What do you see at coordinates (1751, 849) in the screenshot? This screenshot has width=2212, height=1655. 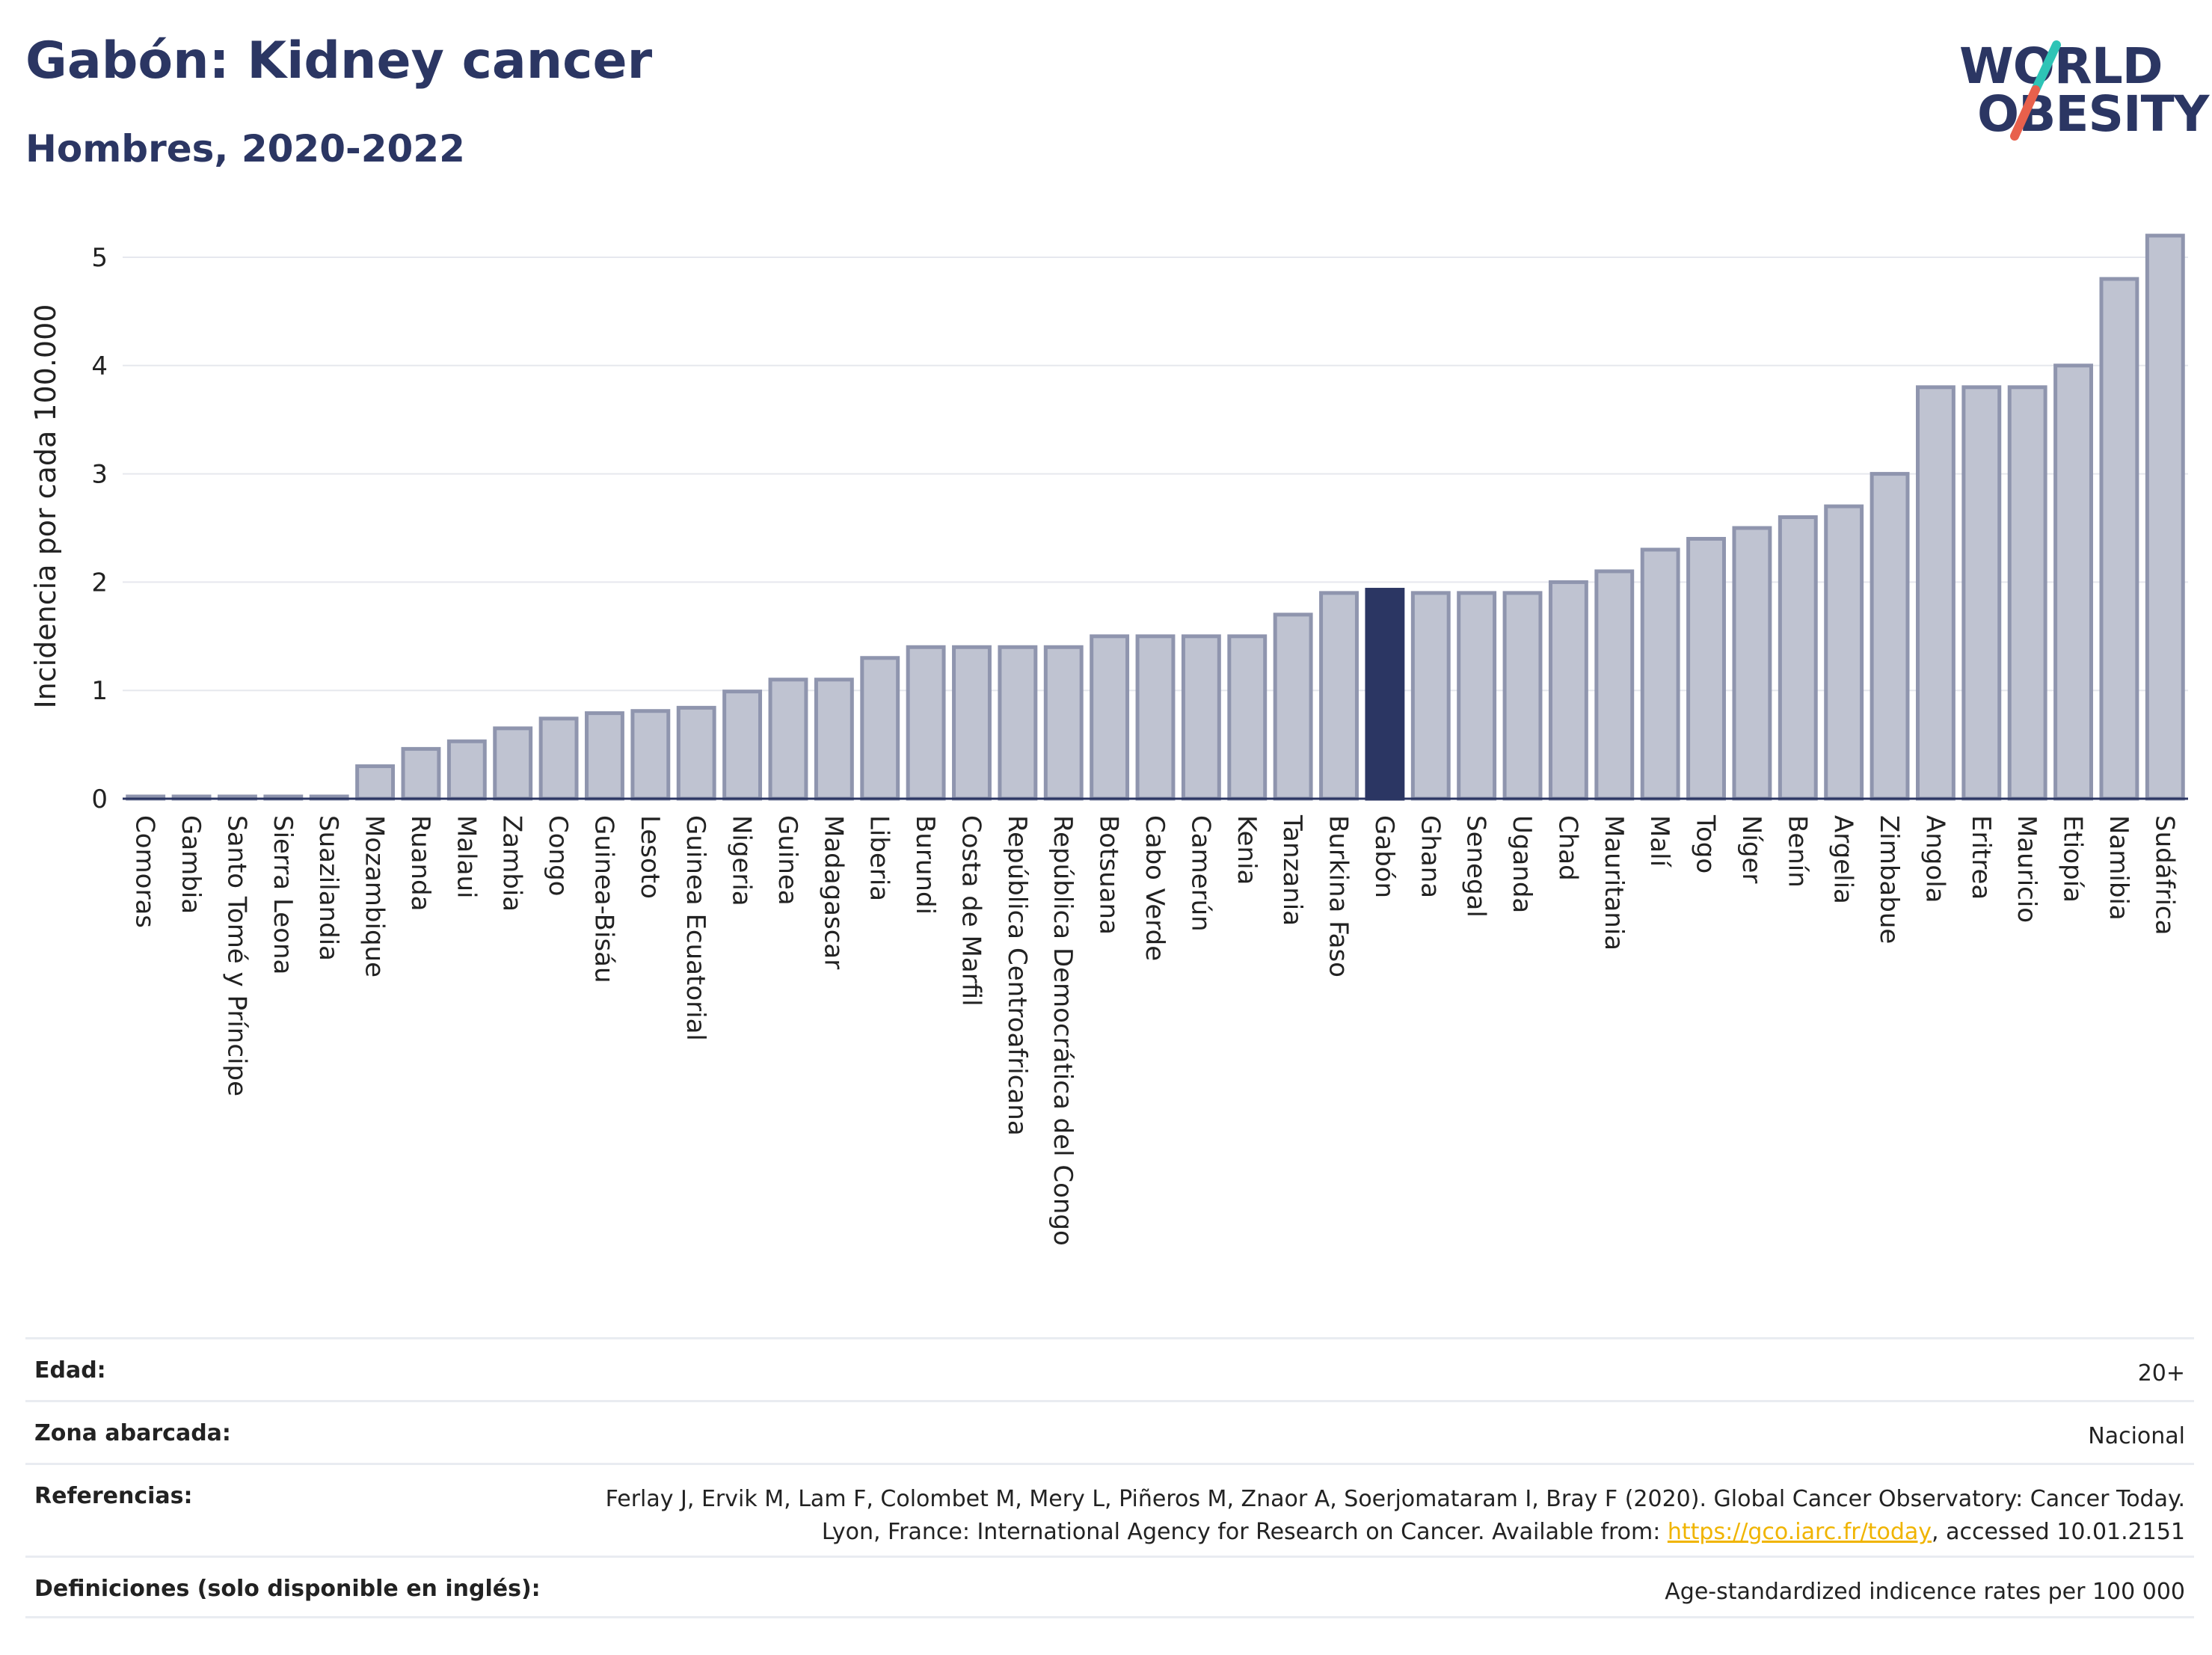 I see `x-tick-label: Níger` at bounding box center [1751, 849].